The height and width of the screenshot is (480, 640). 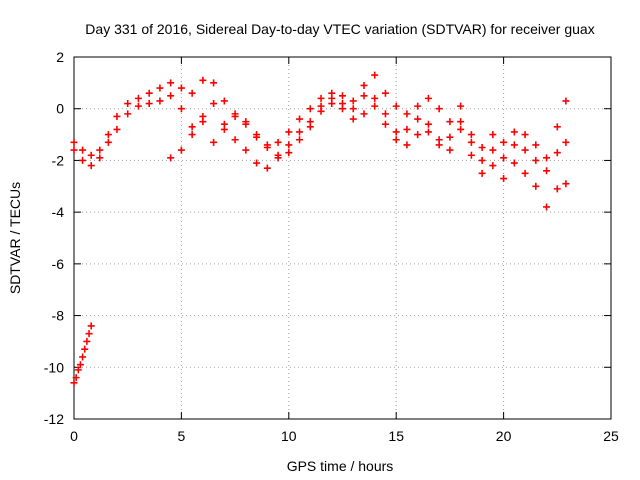 What do you see at coordinates (60, 109) in the screenshot?
I see `y-tick-label: 0` at bounding box center [60, 109].